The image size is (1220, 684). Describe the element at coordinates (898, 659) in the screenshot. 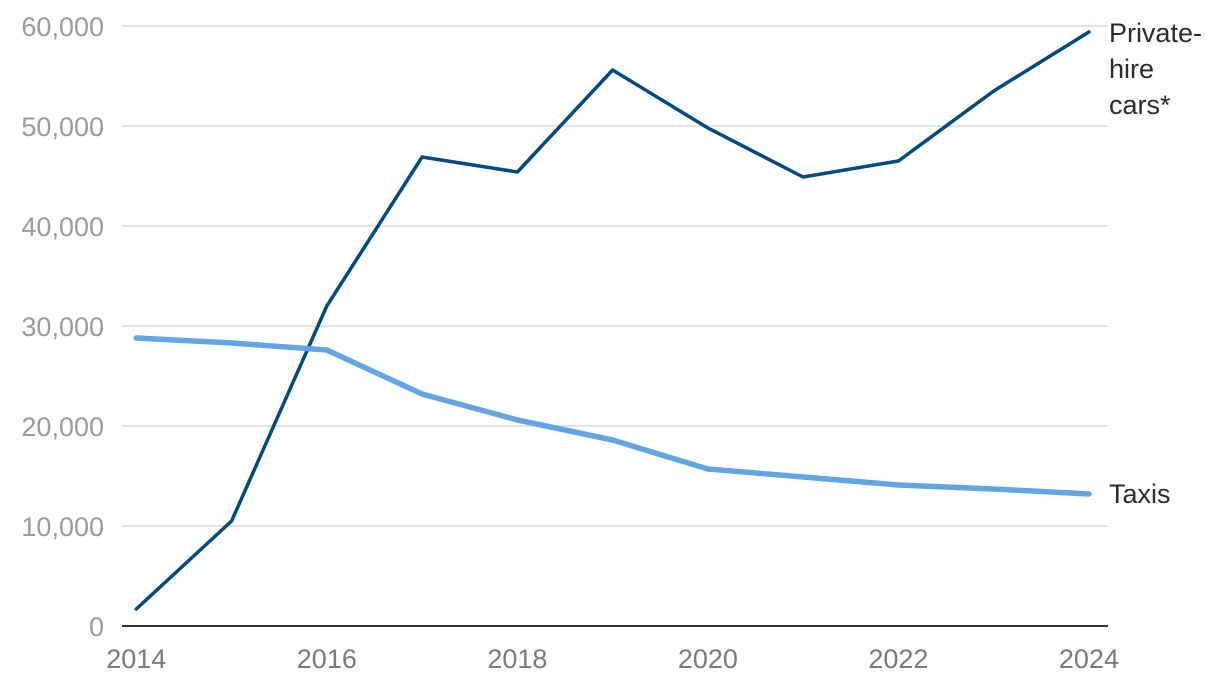

I see `x-tick-label: 2022` at that location.